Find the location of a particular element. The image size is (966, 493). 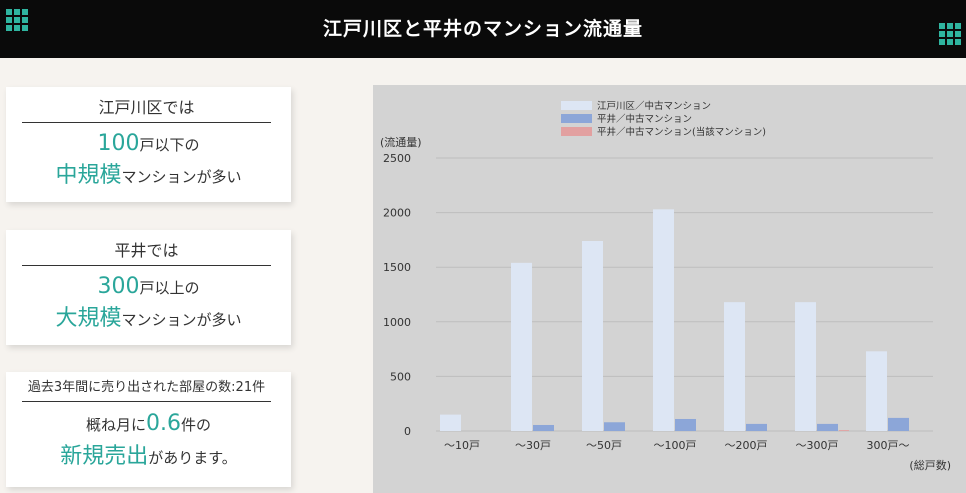

x-tick-label: ～300戸 is located at coordinates (817, 445).